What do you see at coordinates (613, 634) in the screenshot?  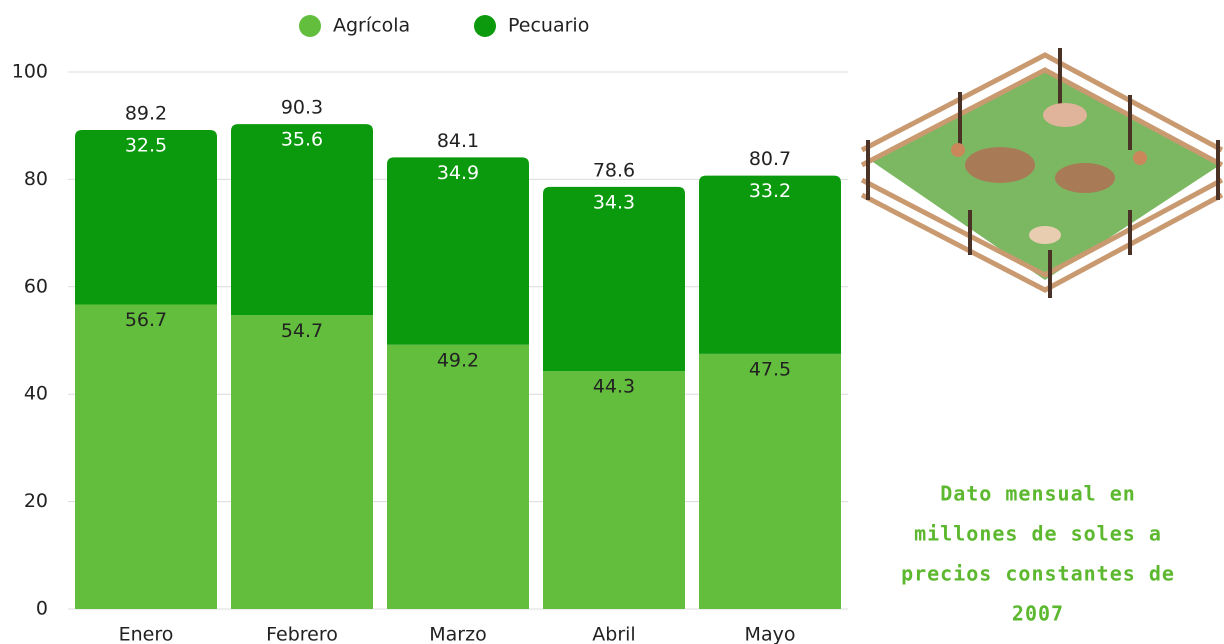 I see `x-tick-label: Abril` at bounding box center [613, 634].